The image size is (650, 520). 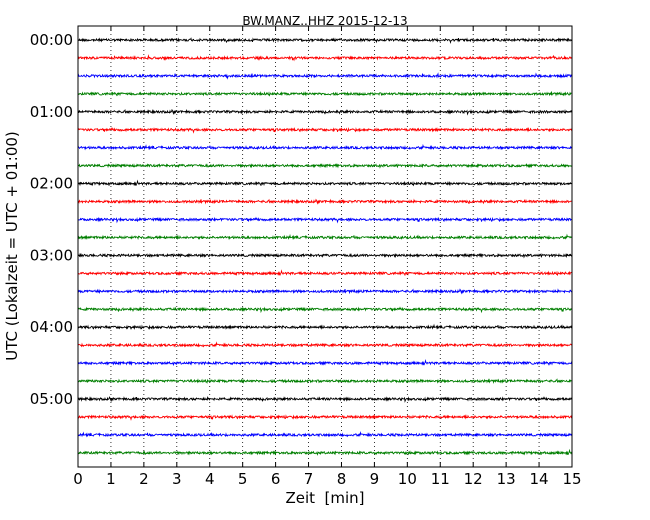 What do you see at coordinates (324, 498) in the screenshot?
I see `x-axis-label: Zeit [min]` at bounding box center [324, 498].